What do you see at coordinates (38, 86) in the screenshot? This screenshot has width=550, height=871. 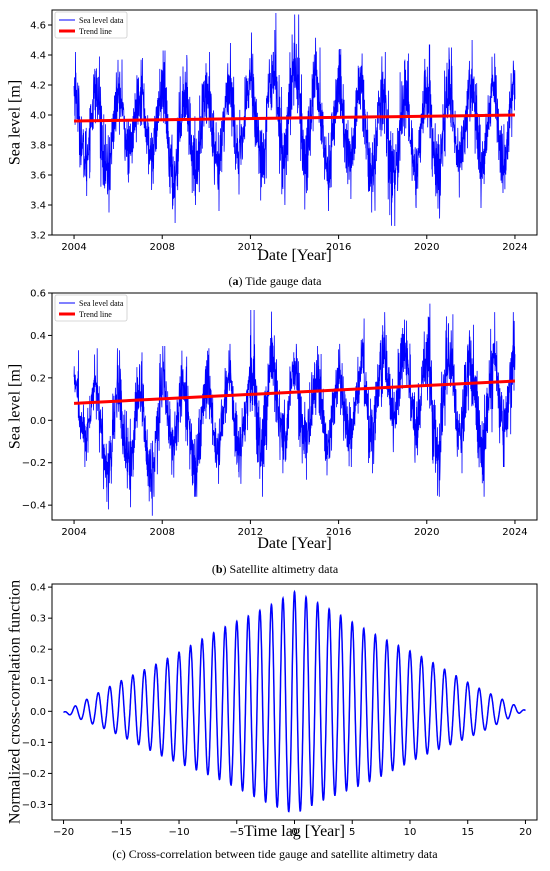 I see `y-tick-label: 4.2` at bounding box center [38, 86].